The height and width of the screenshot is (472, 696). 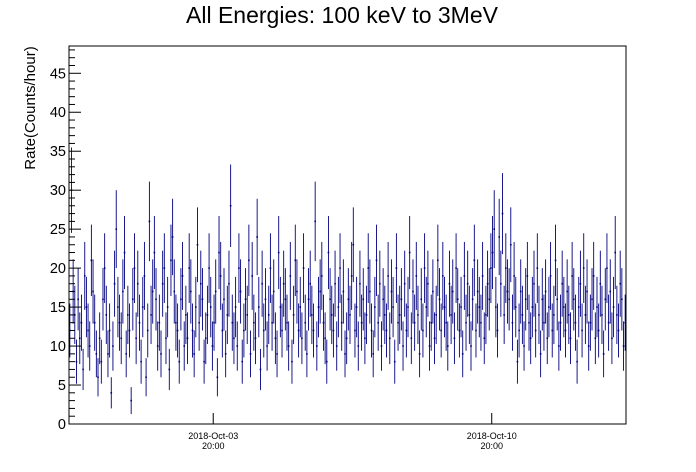 I want to click on y-tick-label: 5, so click(x=62, y=386).